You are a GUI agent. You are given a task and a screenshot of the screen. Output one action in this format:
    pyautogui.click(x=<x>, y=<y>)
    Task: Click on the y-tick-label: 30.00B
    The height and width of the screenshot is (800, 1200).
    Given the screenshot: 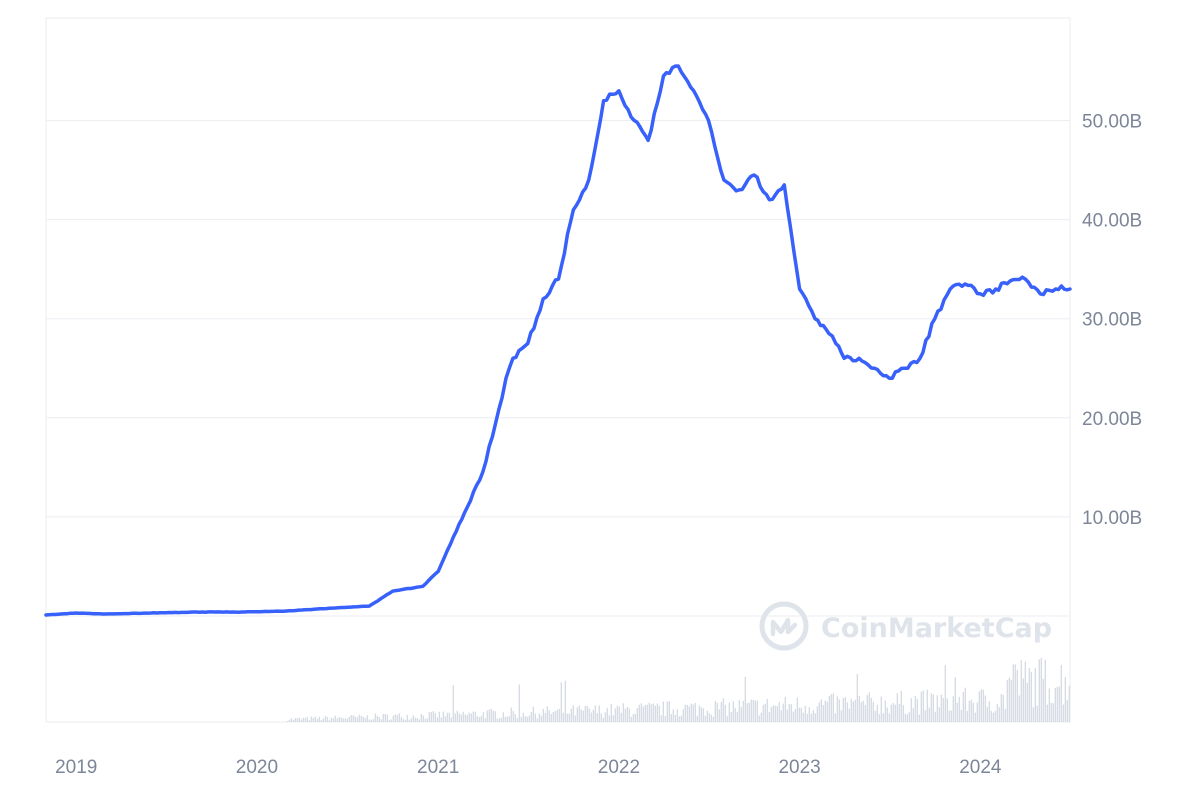 What is the action you would take?
    pyautogui.click(x=1112, y=320)
    